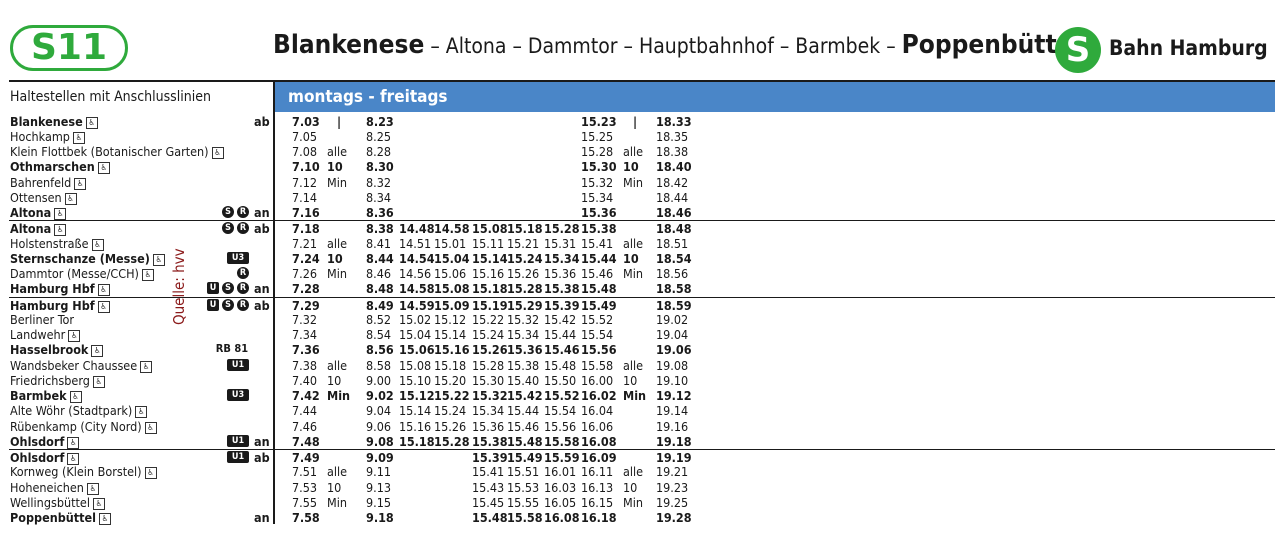  Describe the element at coordinates (417, 258) in the screenshot. I see `time-midday: 14.54` at that location.